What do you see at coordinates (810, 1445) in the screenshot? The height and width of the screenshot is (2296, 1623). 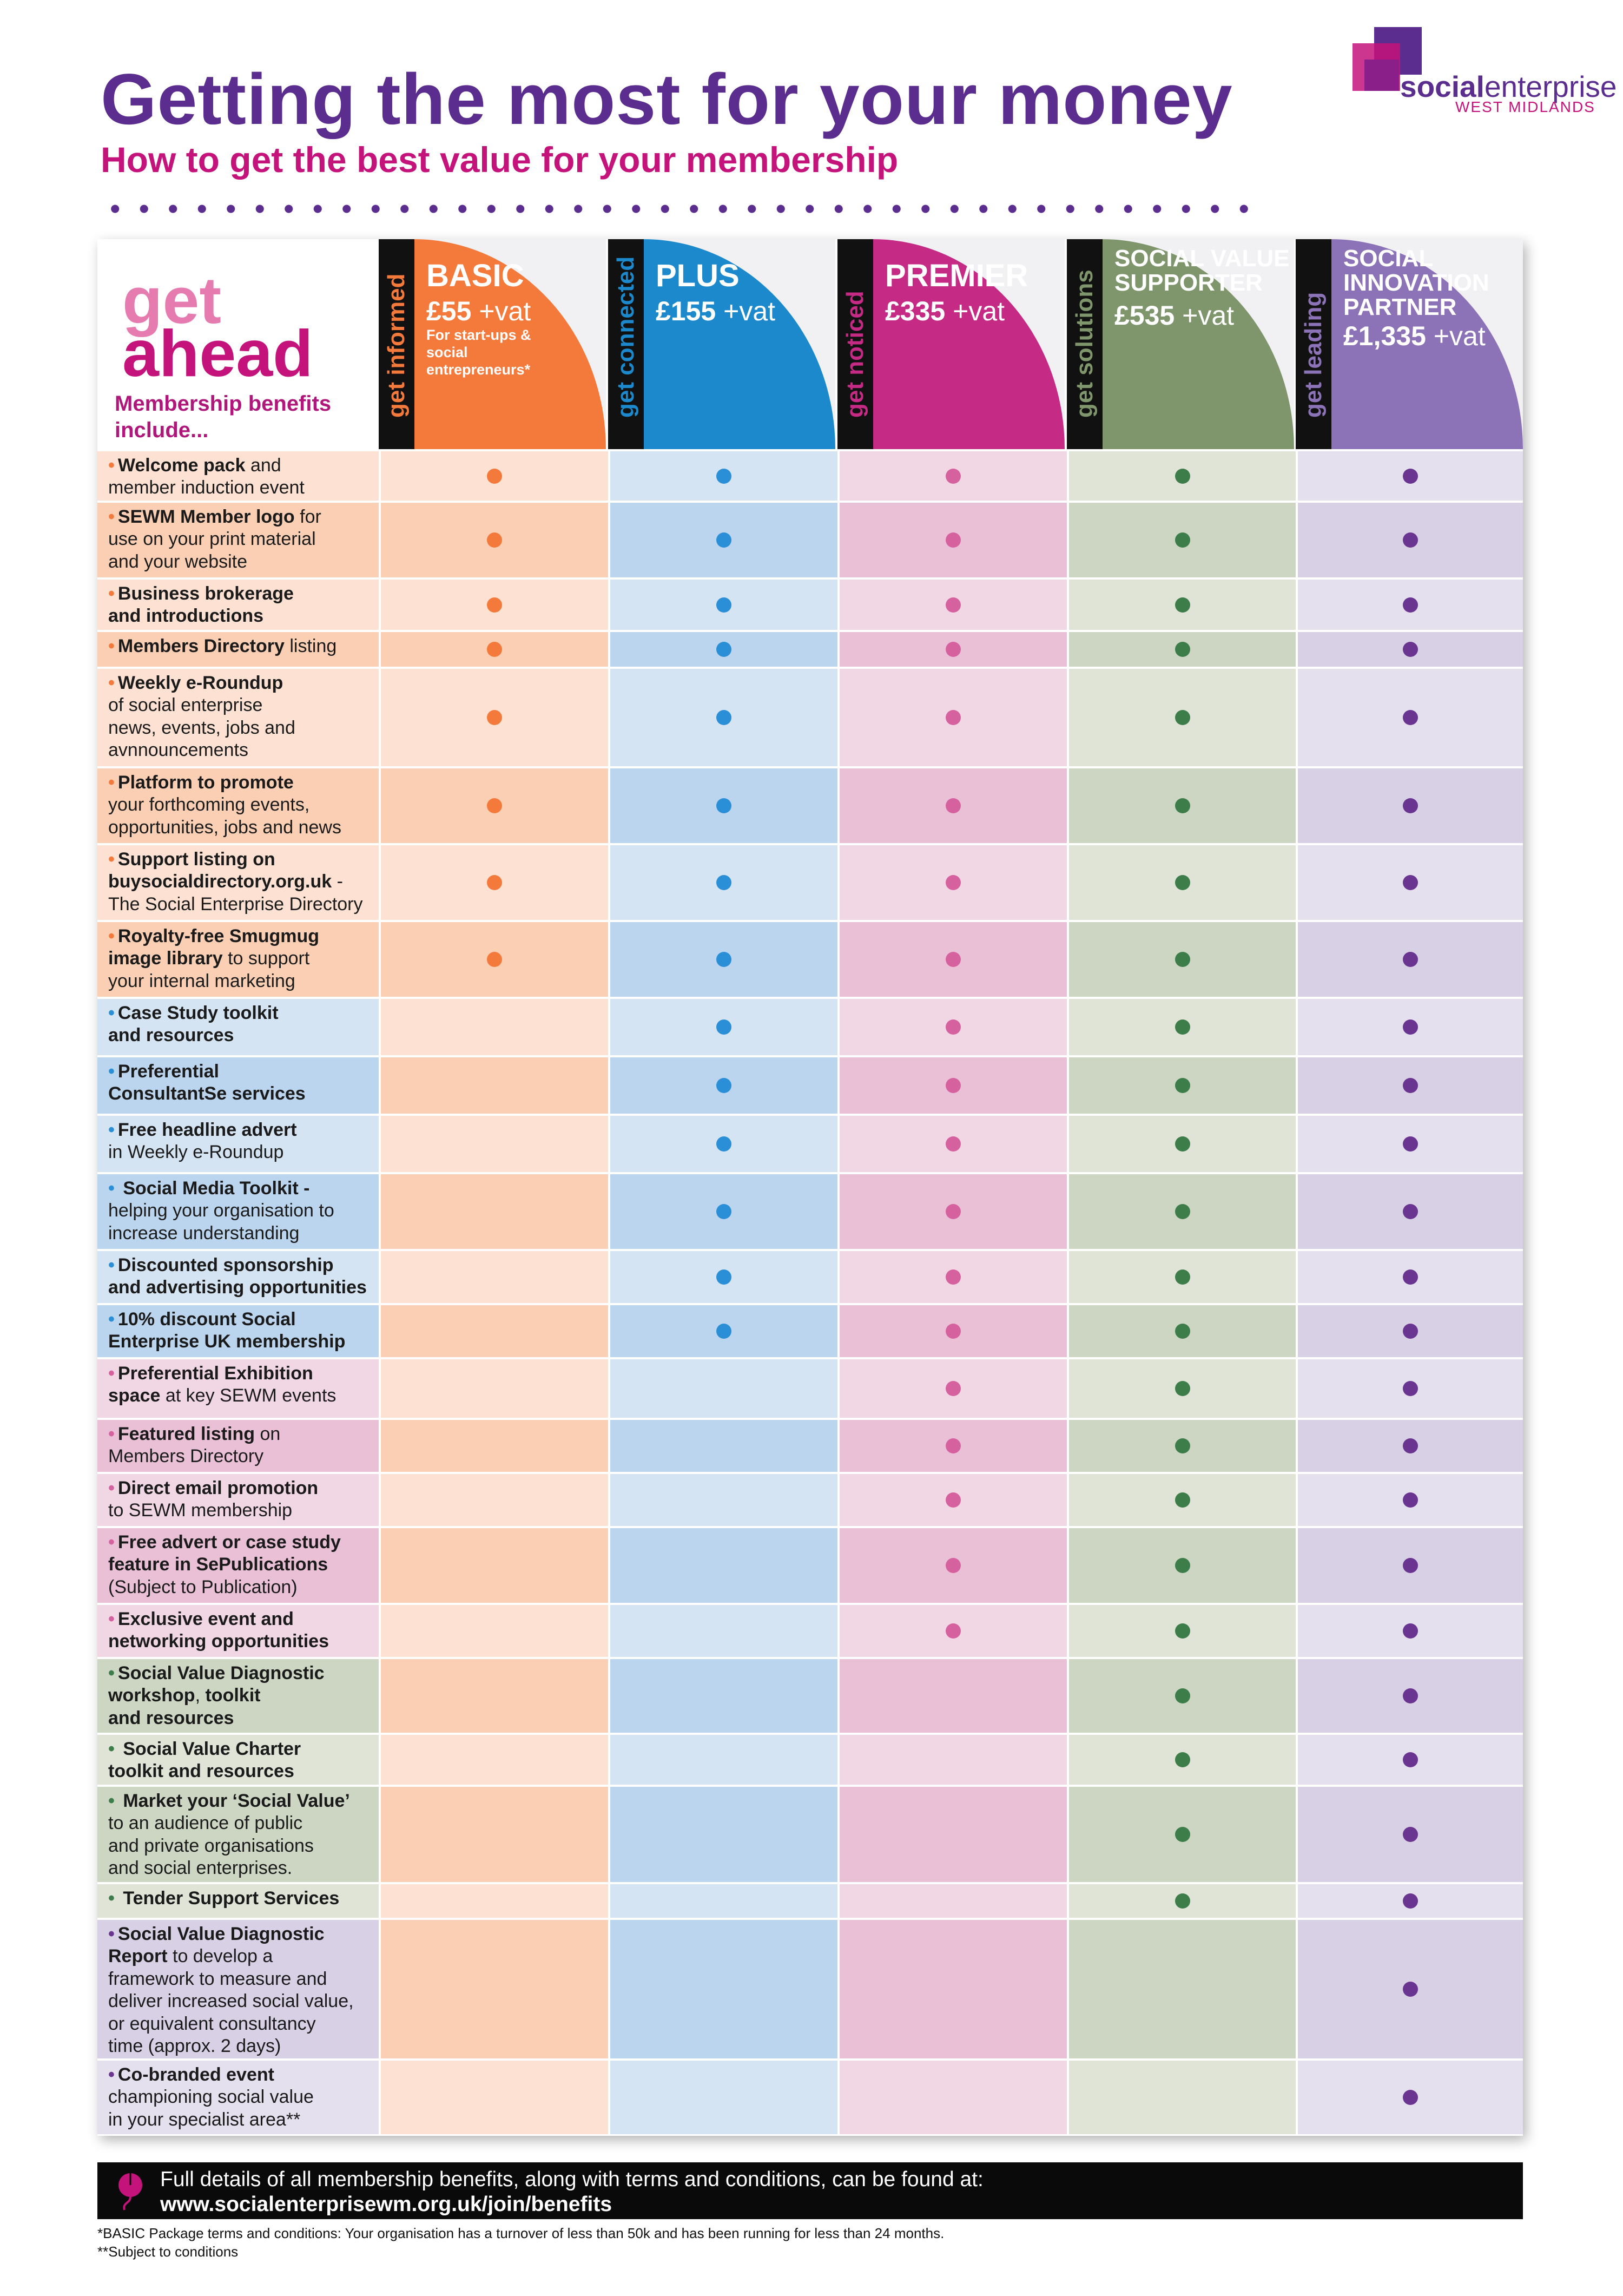 I see `table-row: • Featured listing on Members Directory` at bounding box center [810, 1445].